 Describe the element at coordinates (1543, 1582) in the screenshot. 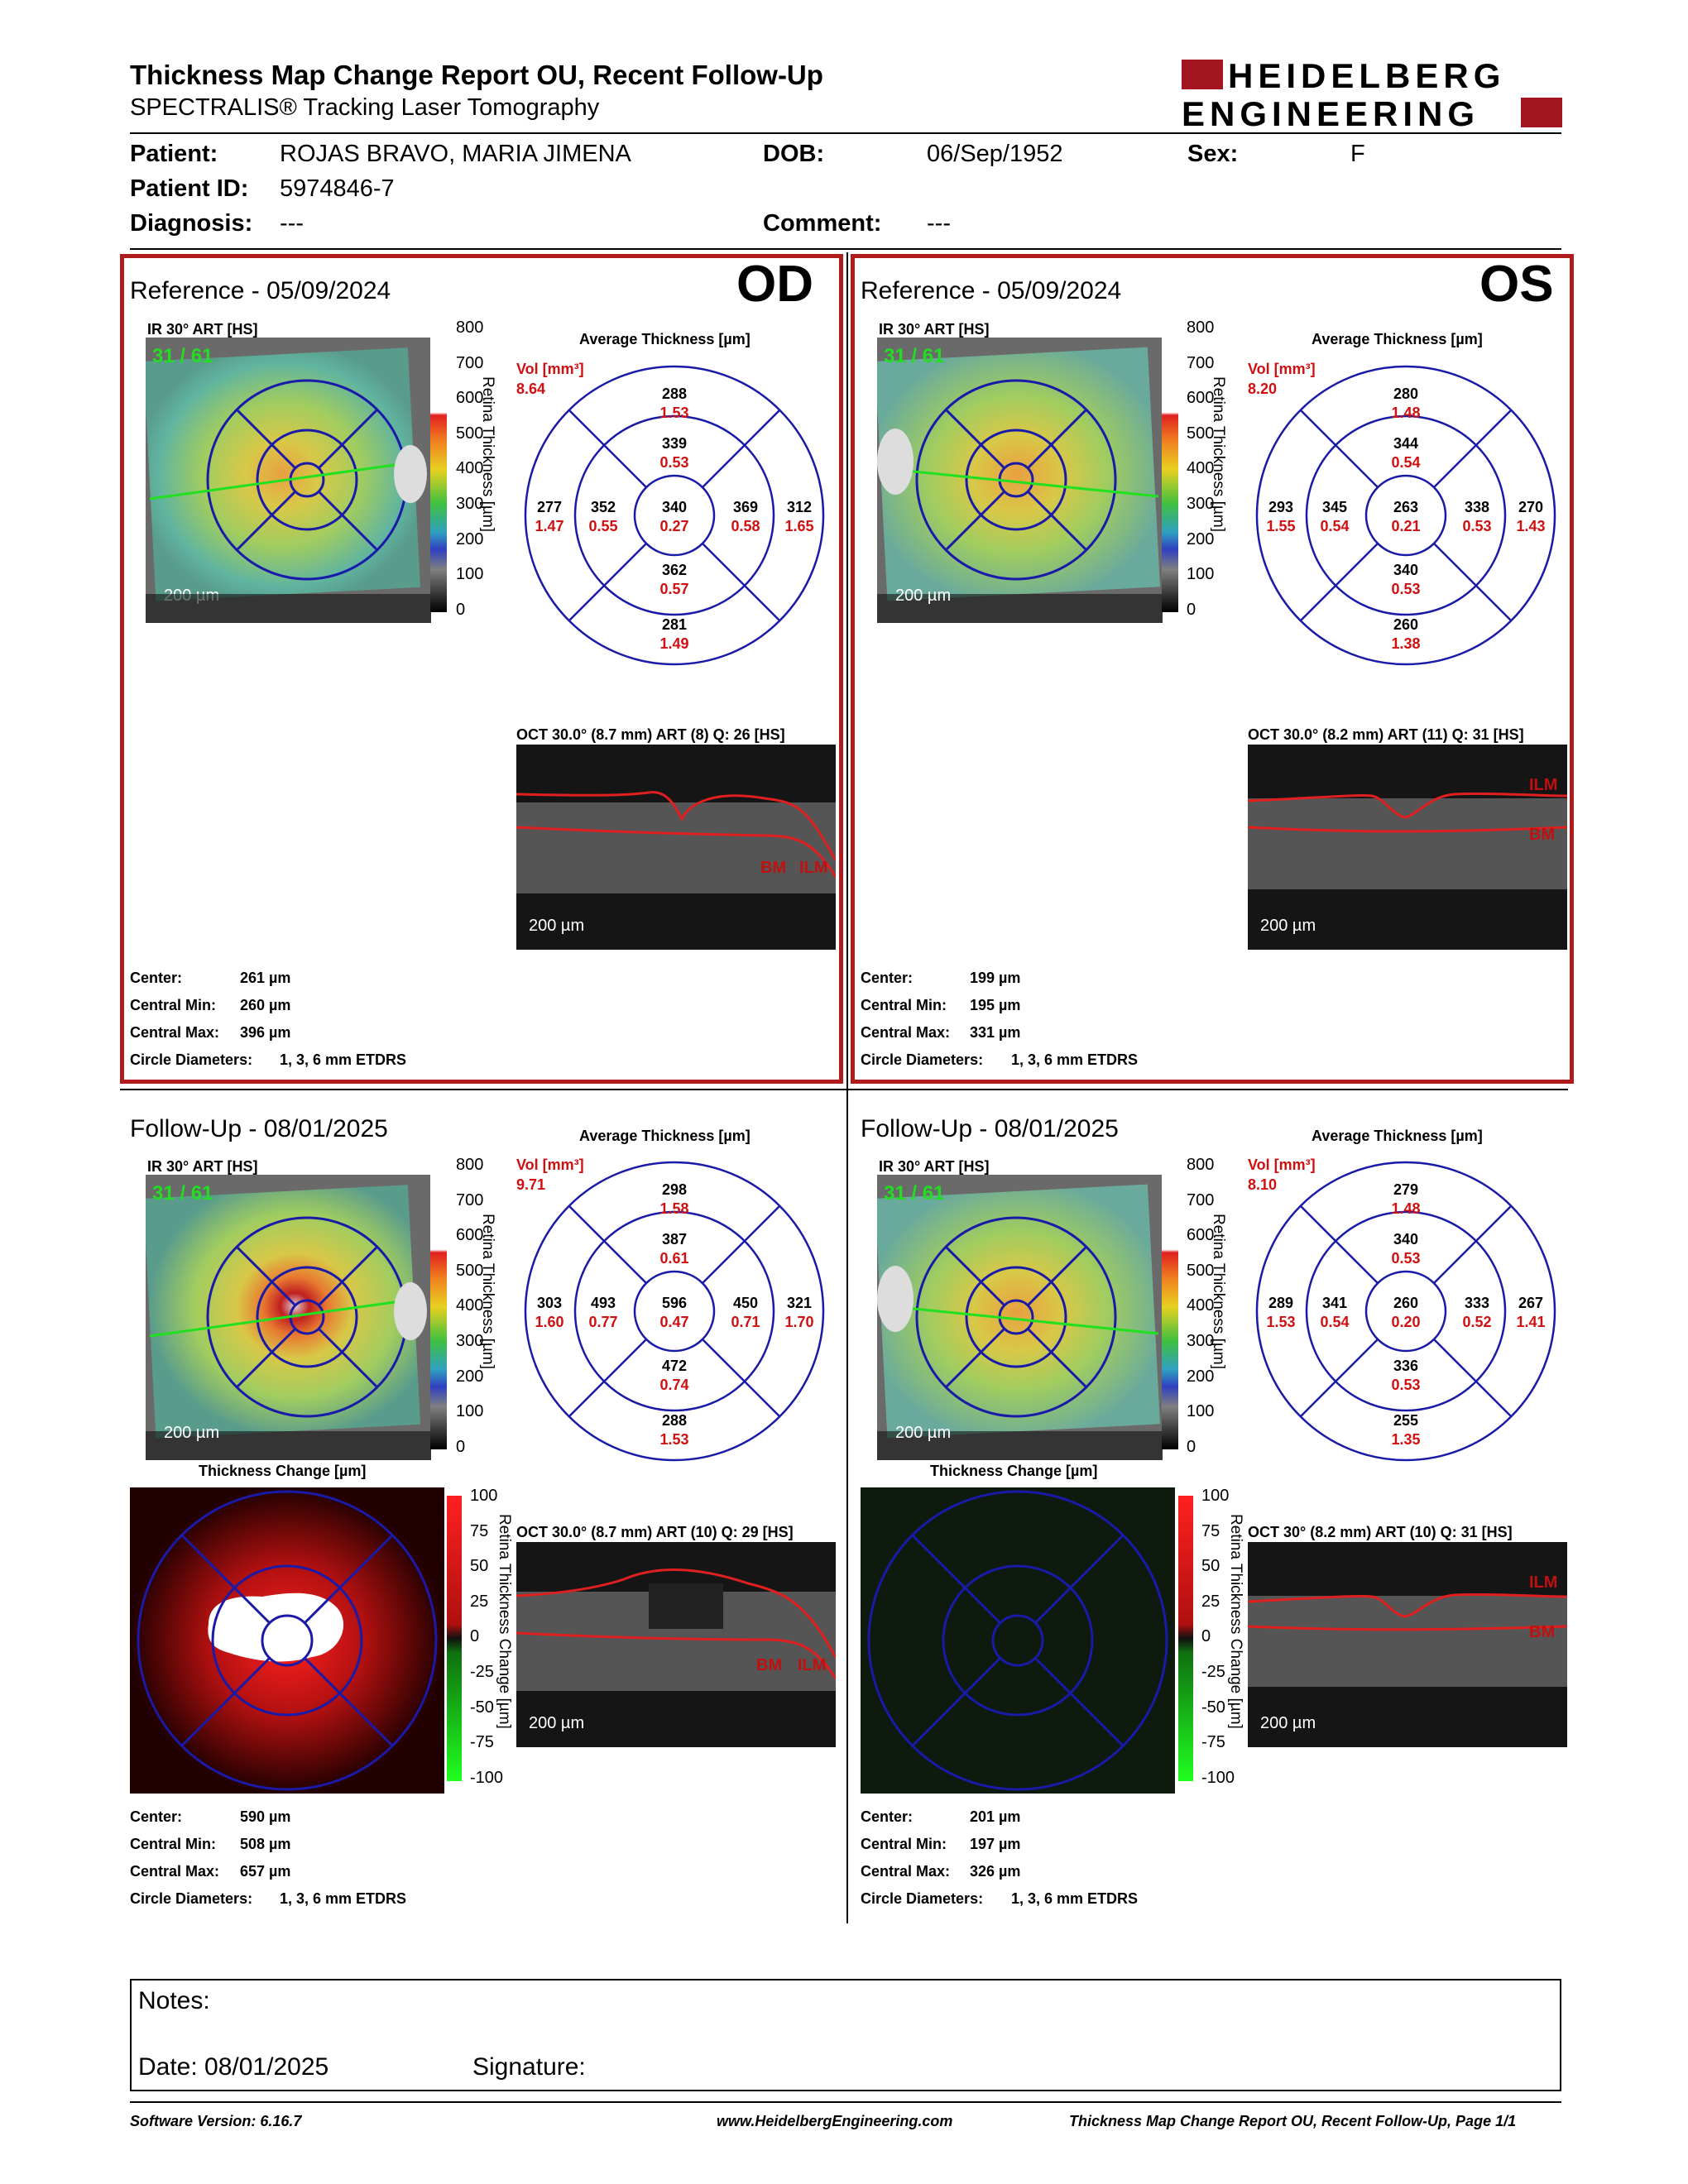

I see `os-fu-ilm: ILM` at that location.